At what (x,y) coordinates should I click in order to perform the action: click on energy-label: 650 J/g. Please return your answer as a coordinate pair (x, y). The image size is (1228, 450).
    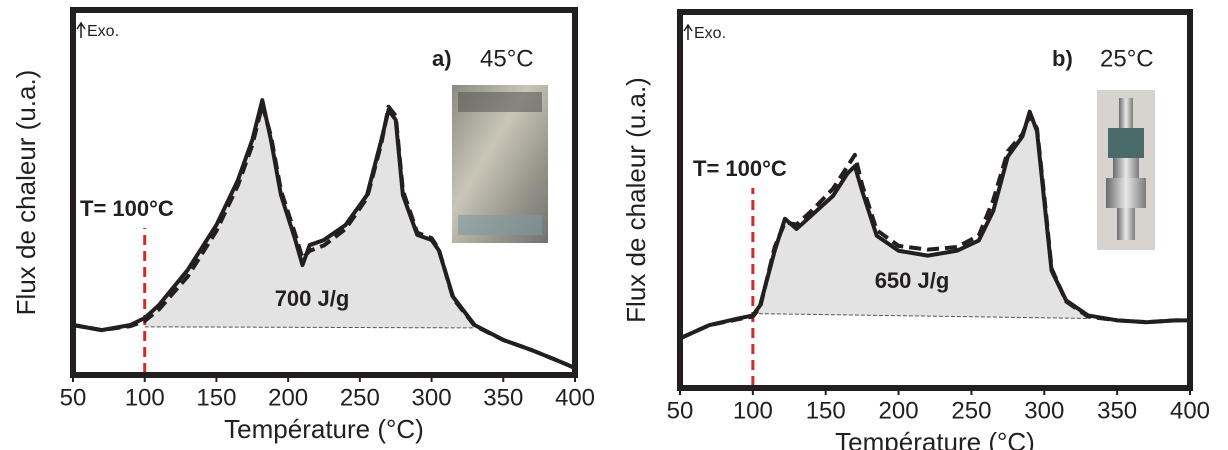
    Looking at the image, I should click on (912, 280).